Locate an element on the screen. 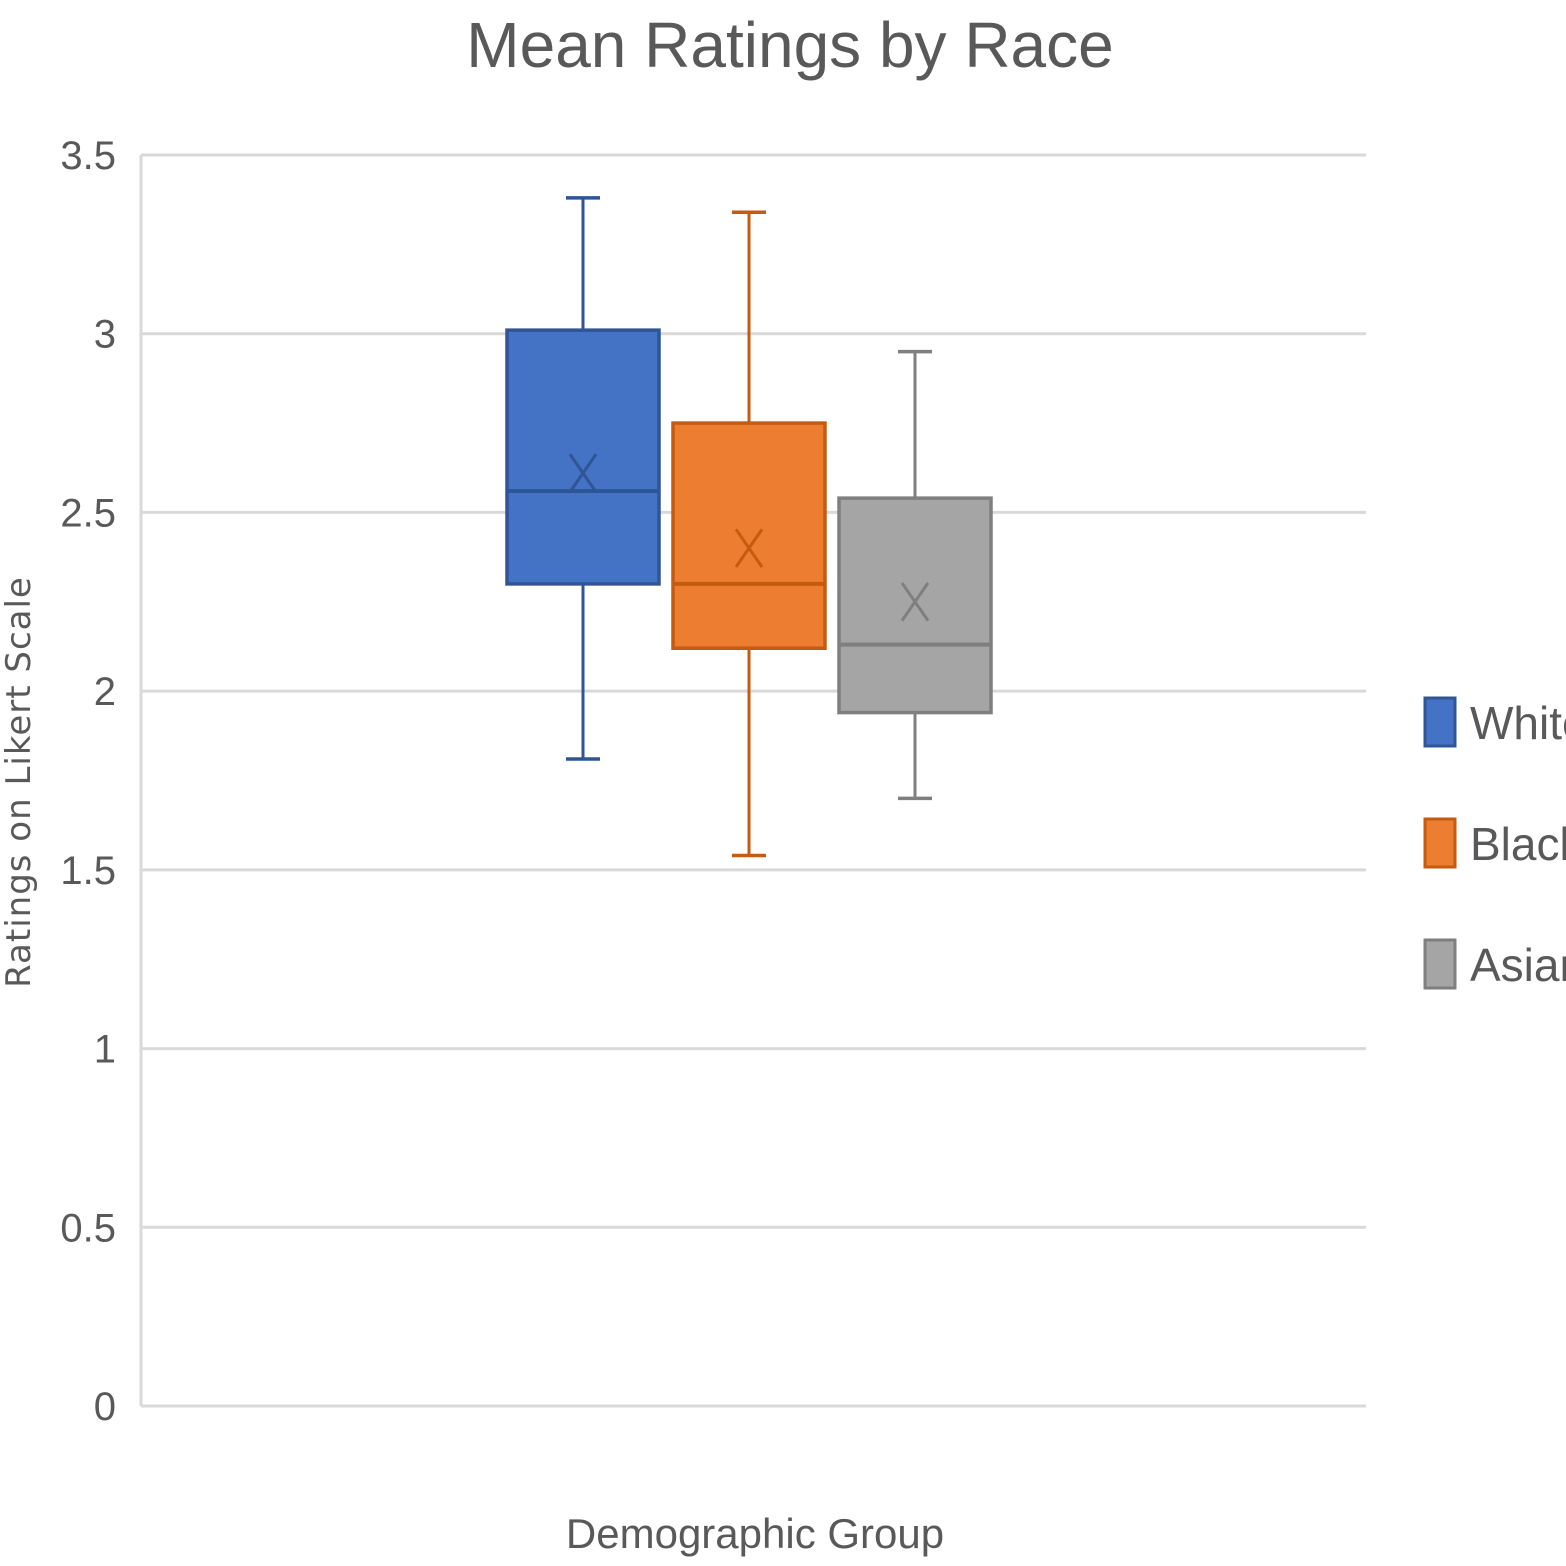  y-tick-label: 0 is located at coordinates (105, 1407).